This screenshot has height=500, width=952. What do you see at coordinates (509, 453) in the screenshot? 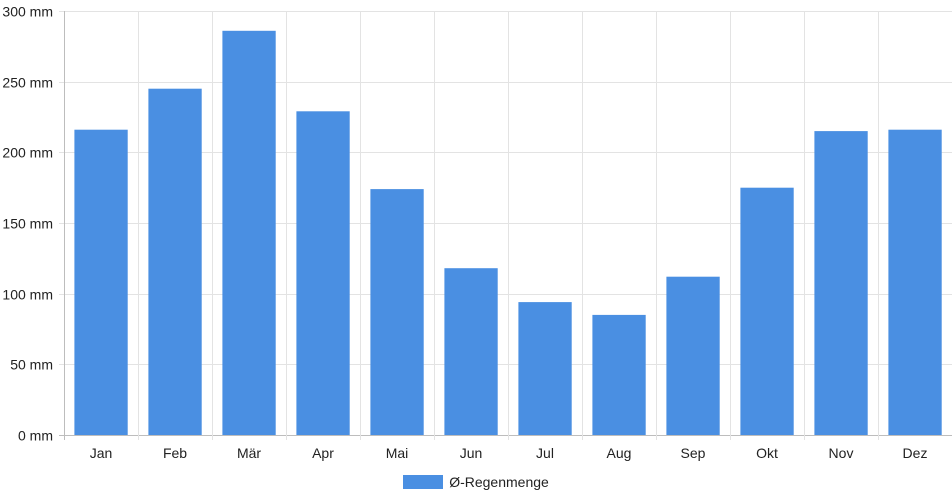
I see `x-tick-labels: Jan Feb Mär Apr Mai Jun Jul Aug Sep Okt Nov Dez` at bounding box center [509, 453].